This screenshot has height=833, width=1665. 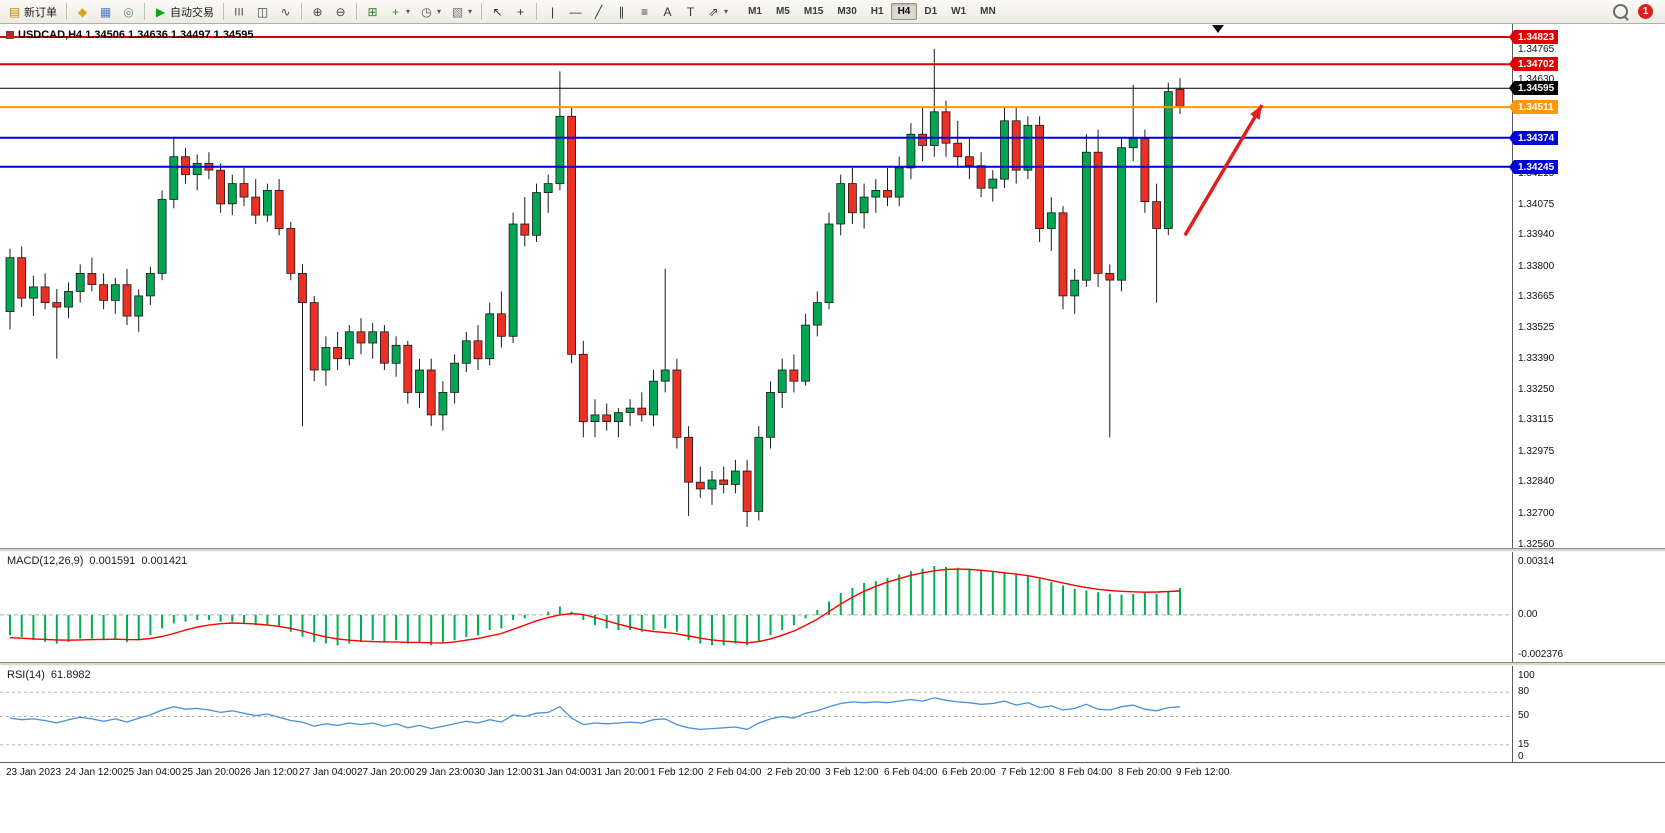 What do you see at coordinates (755, 11) in the screenshot?
I see `timeframe-m1: M1` at bounding box center [755, 11].